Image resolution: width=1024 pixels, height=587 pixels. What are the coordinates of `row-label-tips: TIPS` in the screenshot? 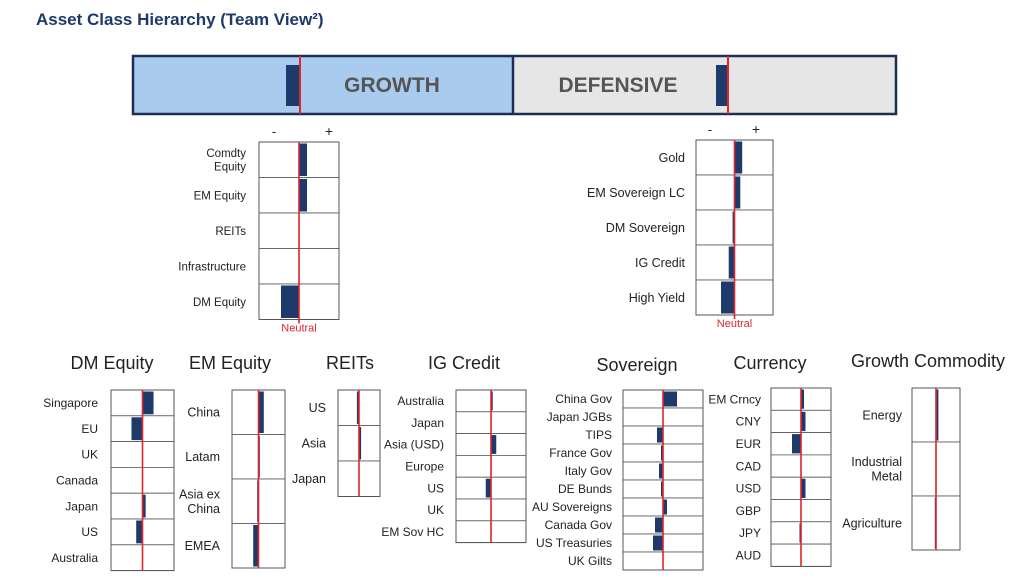 It's located at (598, 435).